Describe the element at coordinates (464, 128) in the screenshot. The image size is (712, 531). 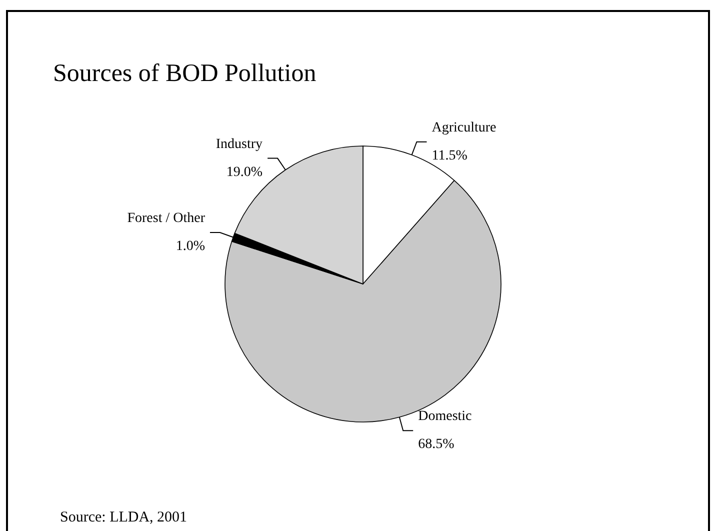
I see `slice-label: Agriculture` at that location.